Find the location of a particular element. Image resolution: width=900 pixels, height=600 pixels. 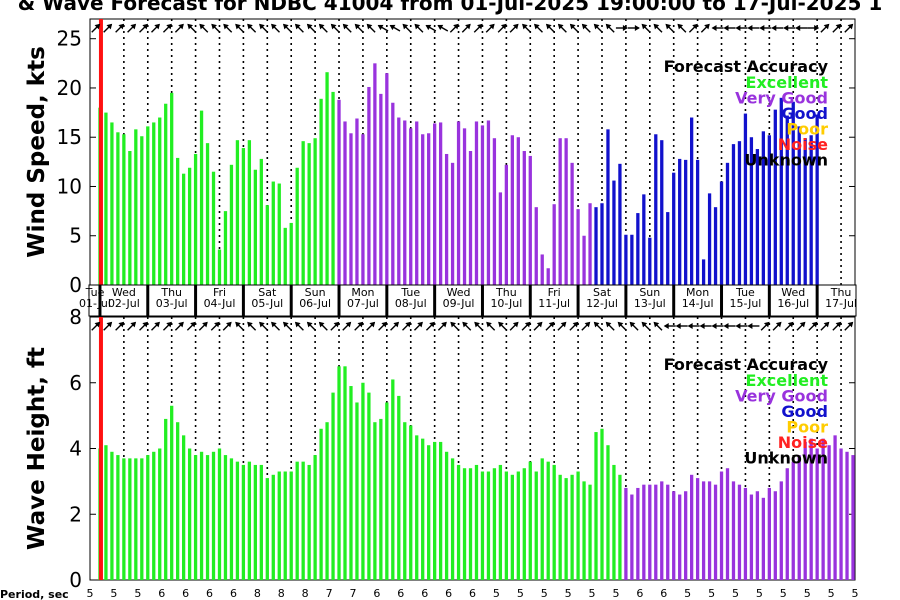

legend-entry: Good is located at coordinates (804, 411).